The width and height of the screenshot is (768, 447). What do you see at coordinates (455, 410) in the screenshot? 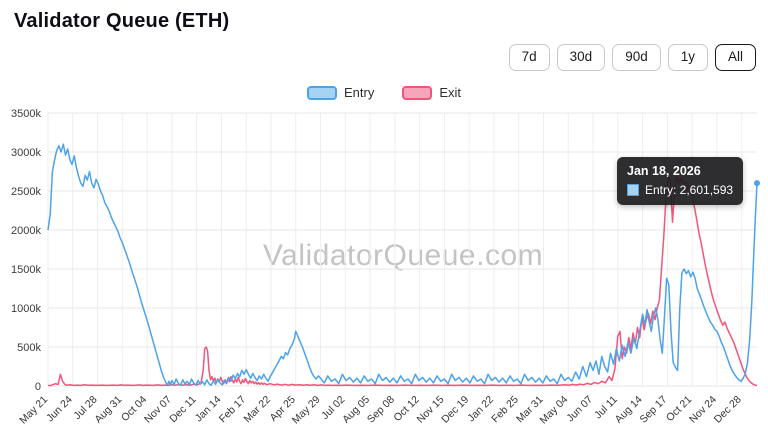
I see `x-tick-label: Dec 19` at bounding box center [455, 410].